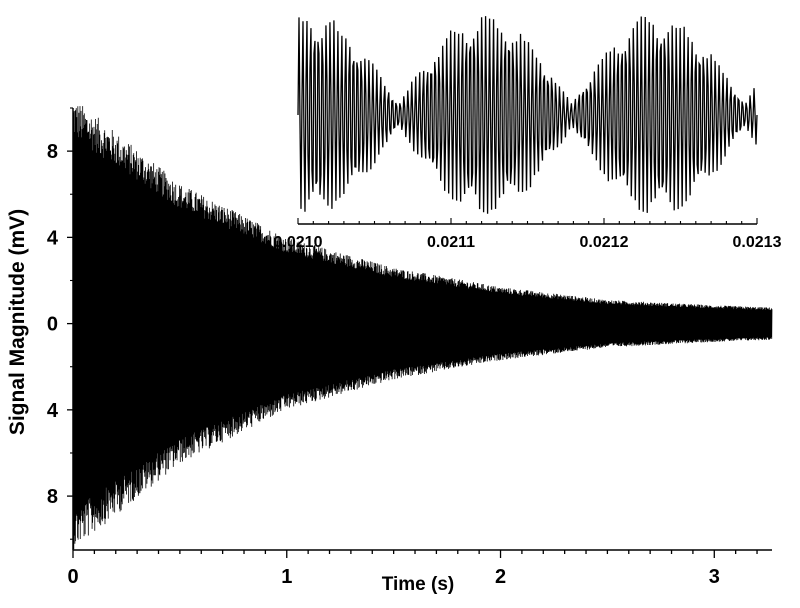  Describe the element at coordinates (528, 242) in the screenshot. I see `inset-tick-labels: 0.0210 0.0211 0.0212 0.0213` at that location.